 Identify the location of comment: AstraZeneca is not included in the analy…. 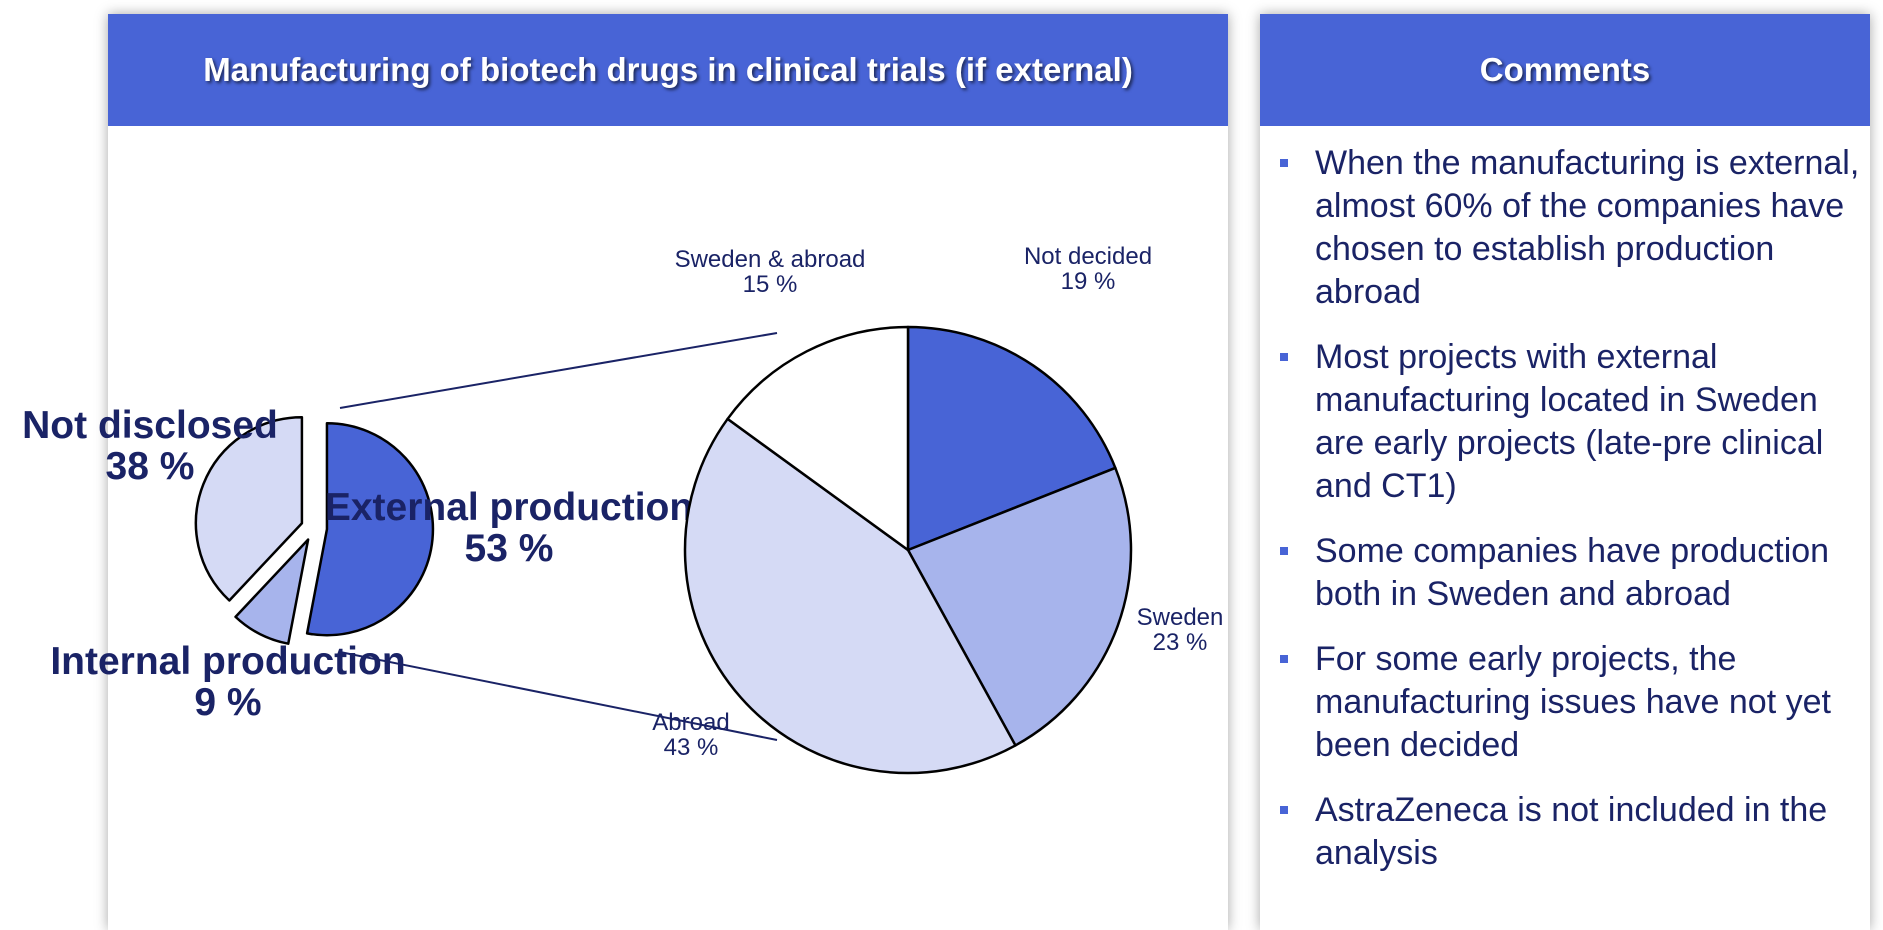
(1577, 832).